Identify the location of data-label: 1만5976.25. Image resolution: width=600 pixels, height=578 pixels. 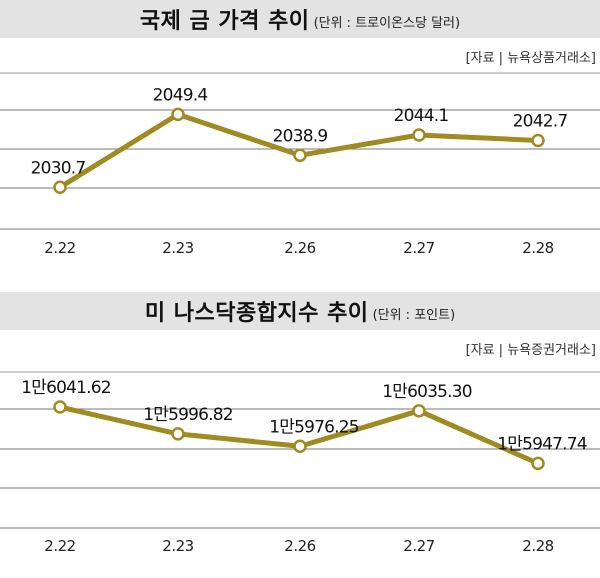
(314, 427).